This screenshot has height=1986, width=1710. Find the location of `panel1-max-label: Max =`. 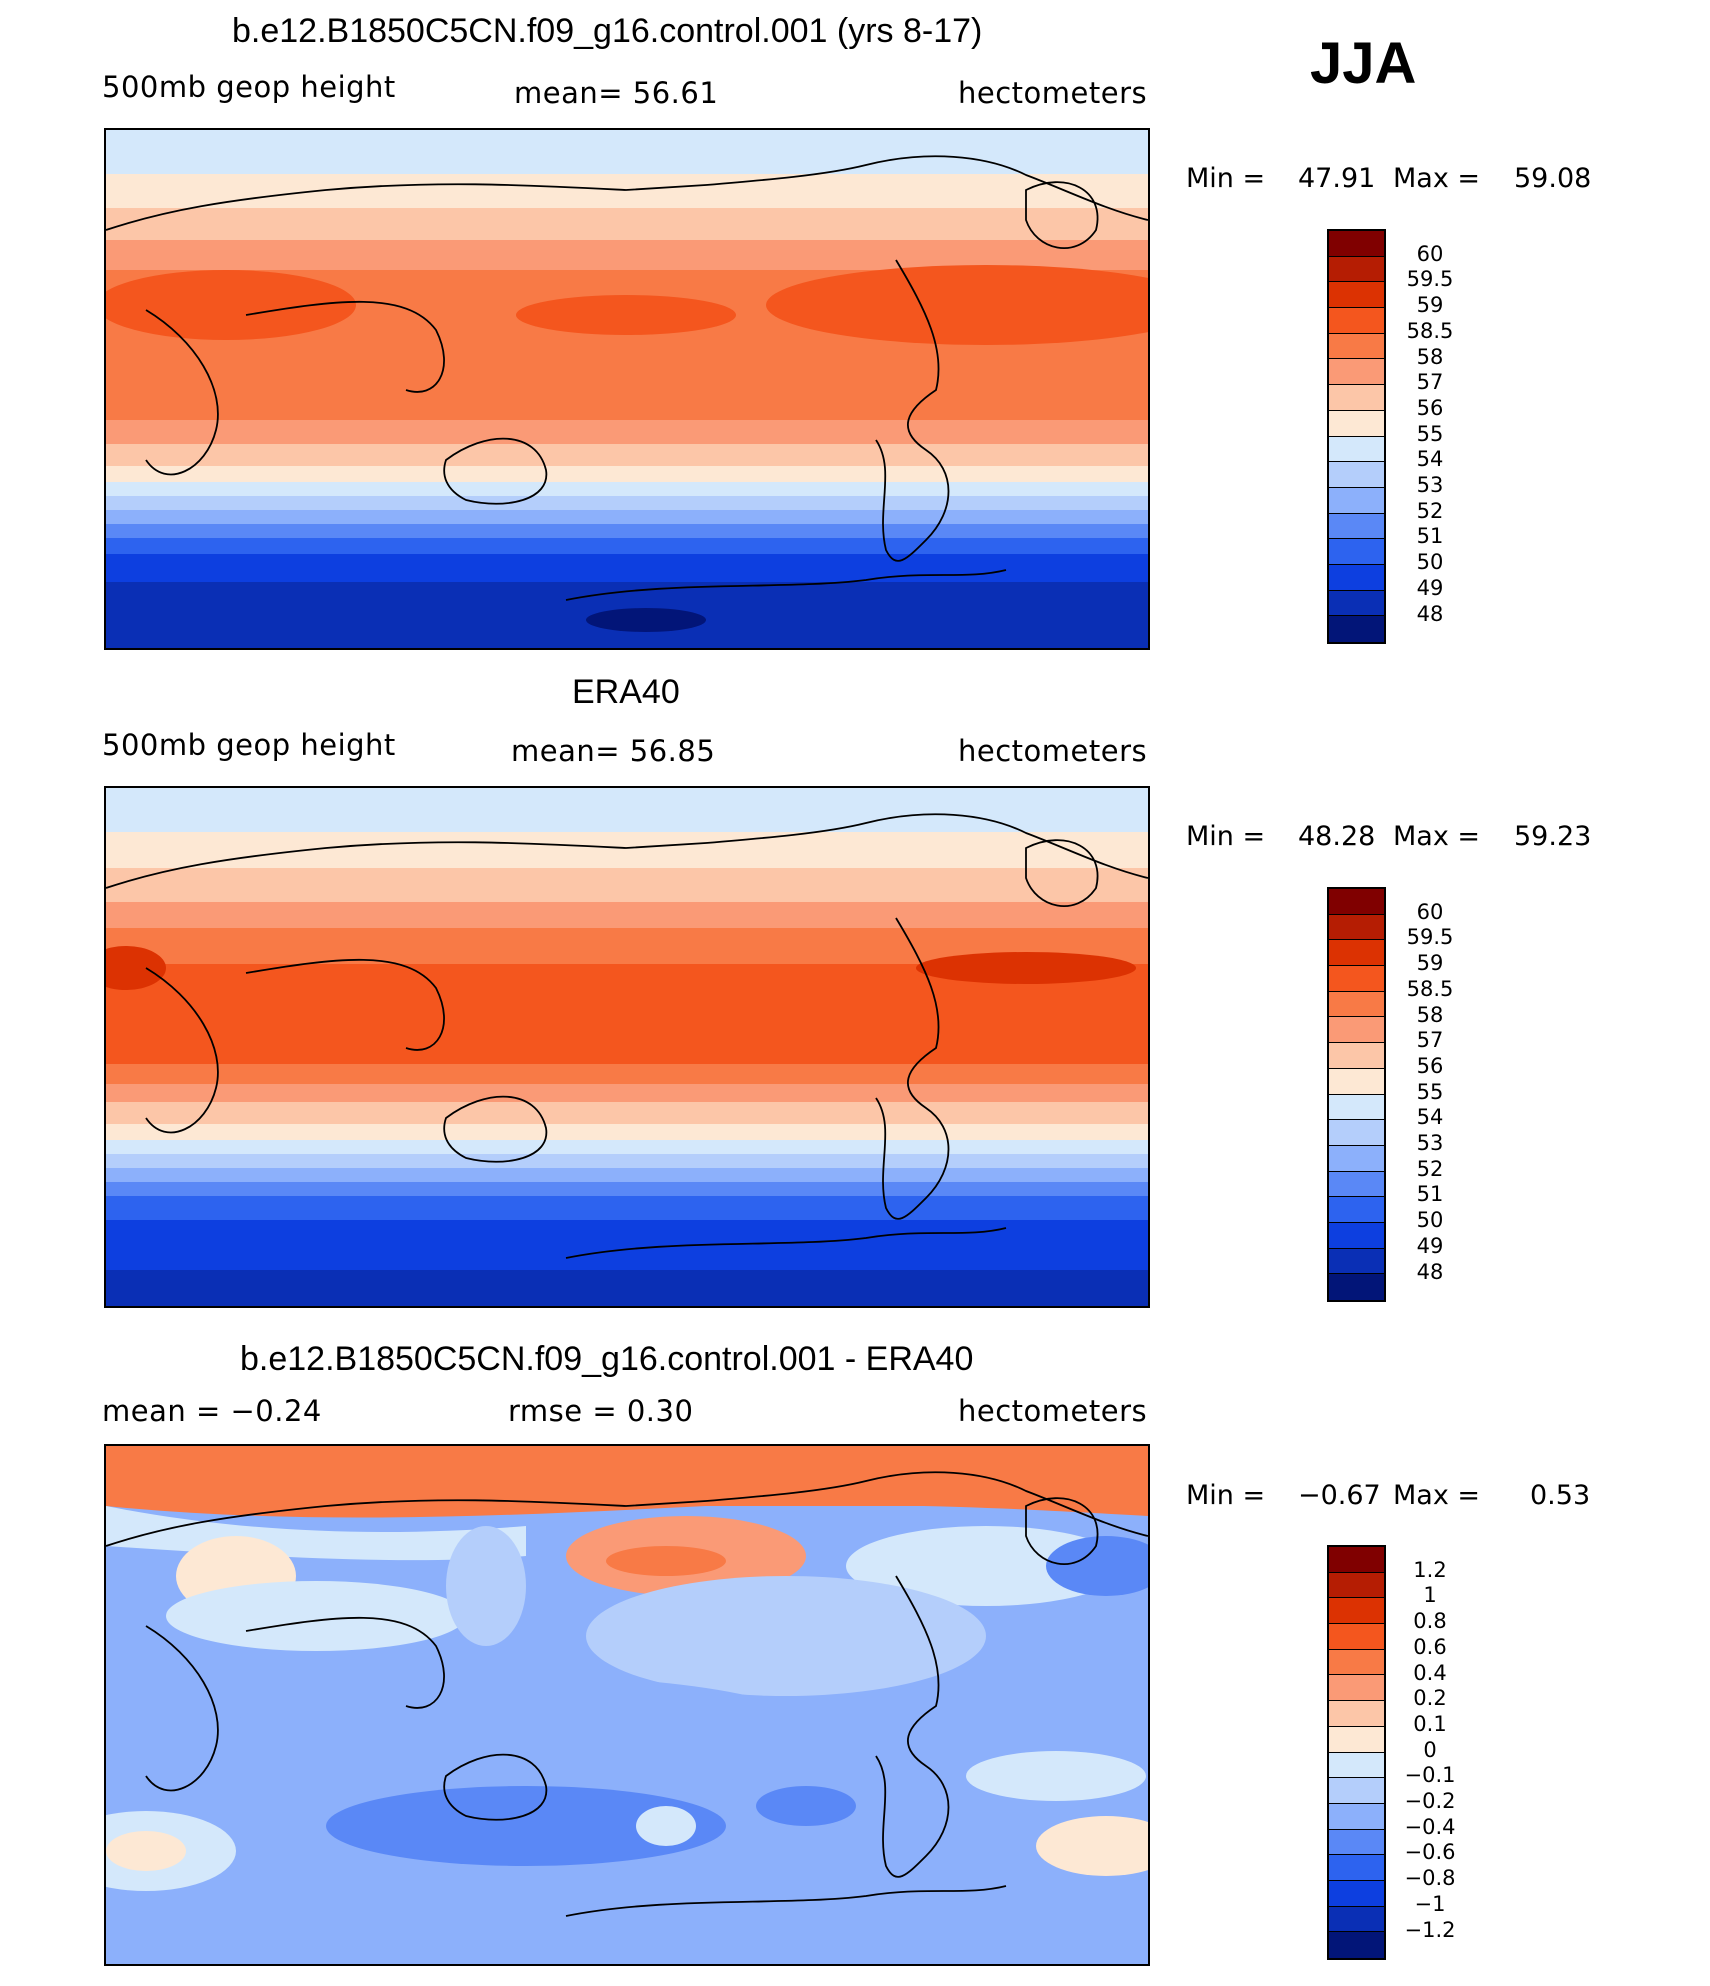

panel1-max-label: Max = is located at coordinates (1437, 178).